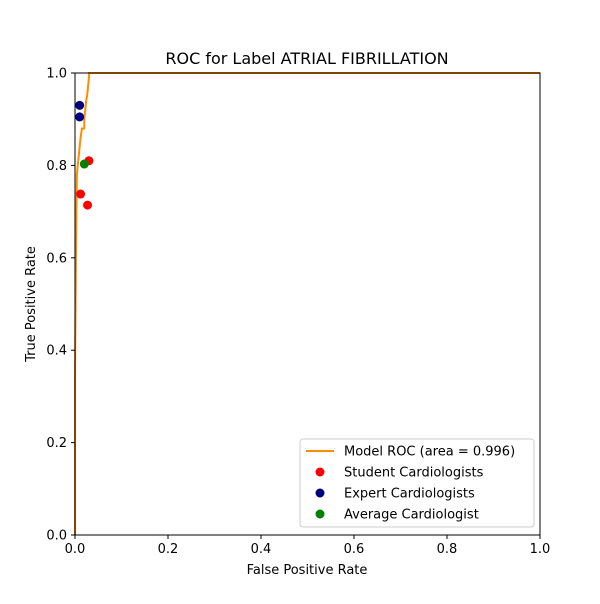 Image resolution: width=600 pixels, height=604 pixels. Describe the element at coordinates (56, 351) in the screenshot. I see `y-tick-label: 0.4` at that location.